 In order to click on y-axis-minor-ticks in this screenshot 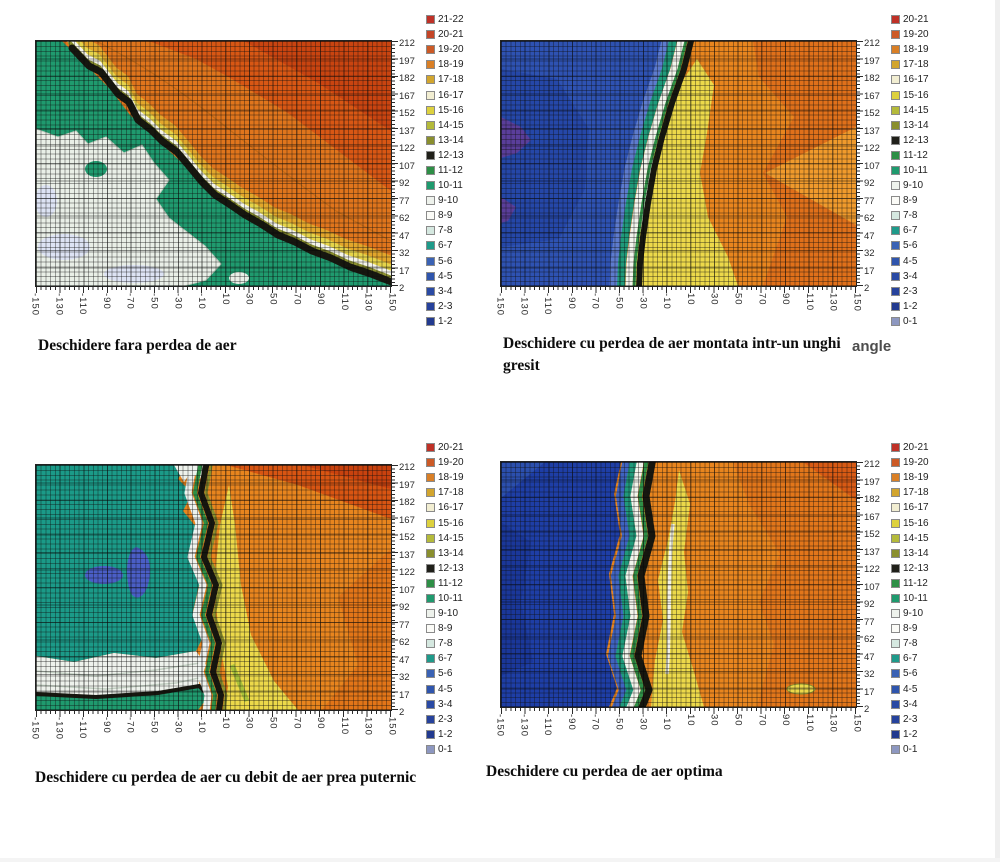, I will do `click(393, 163)`.